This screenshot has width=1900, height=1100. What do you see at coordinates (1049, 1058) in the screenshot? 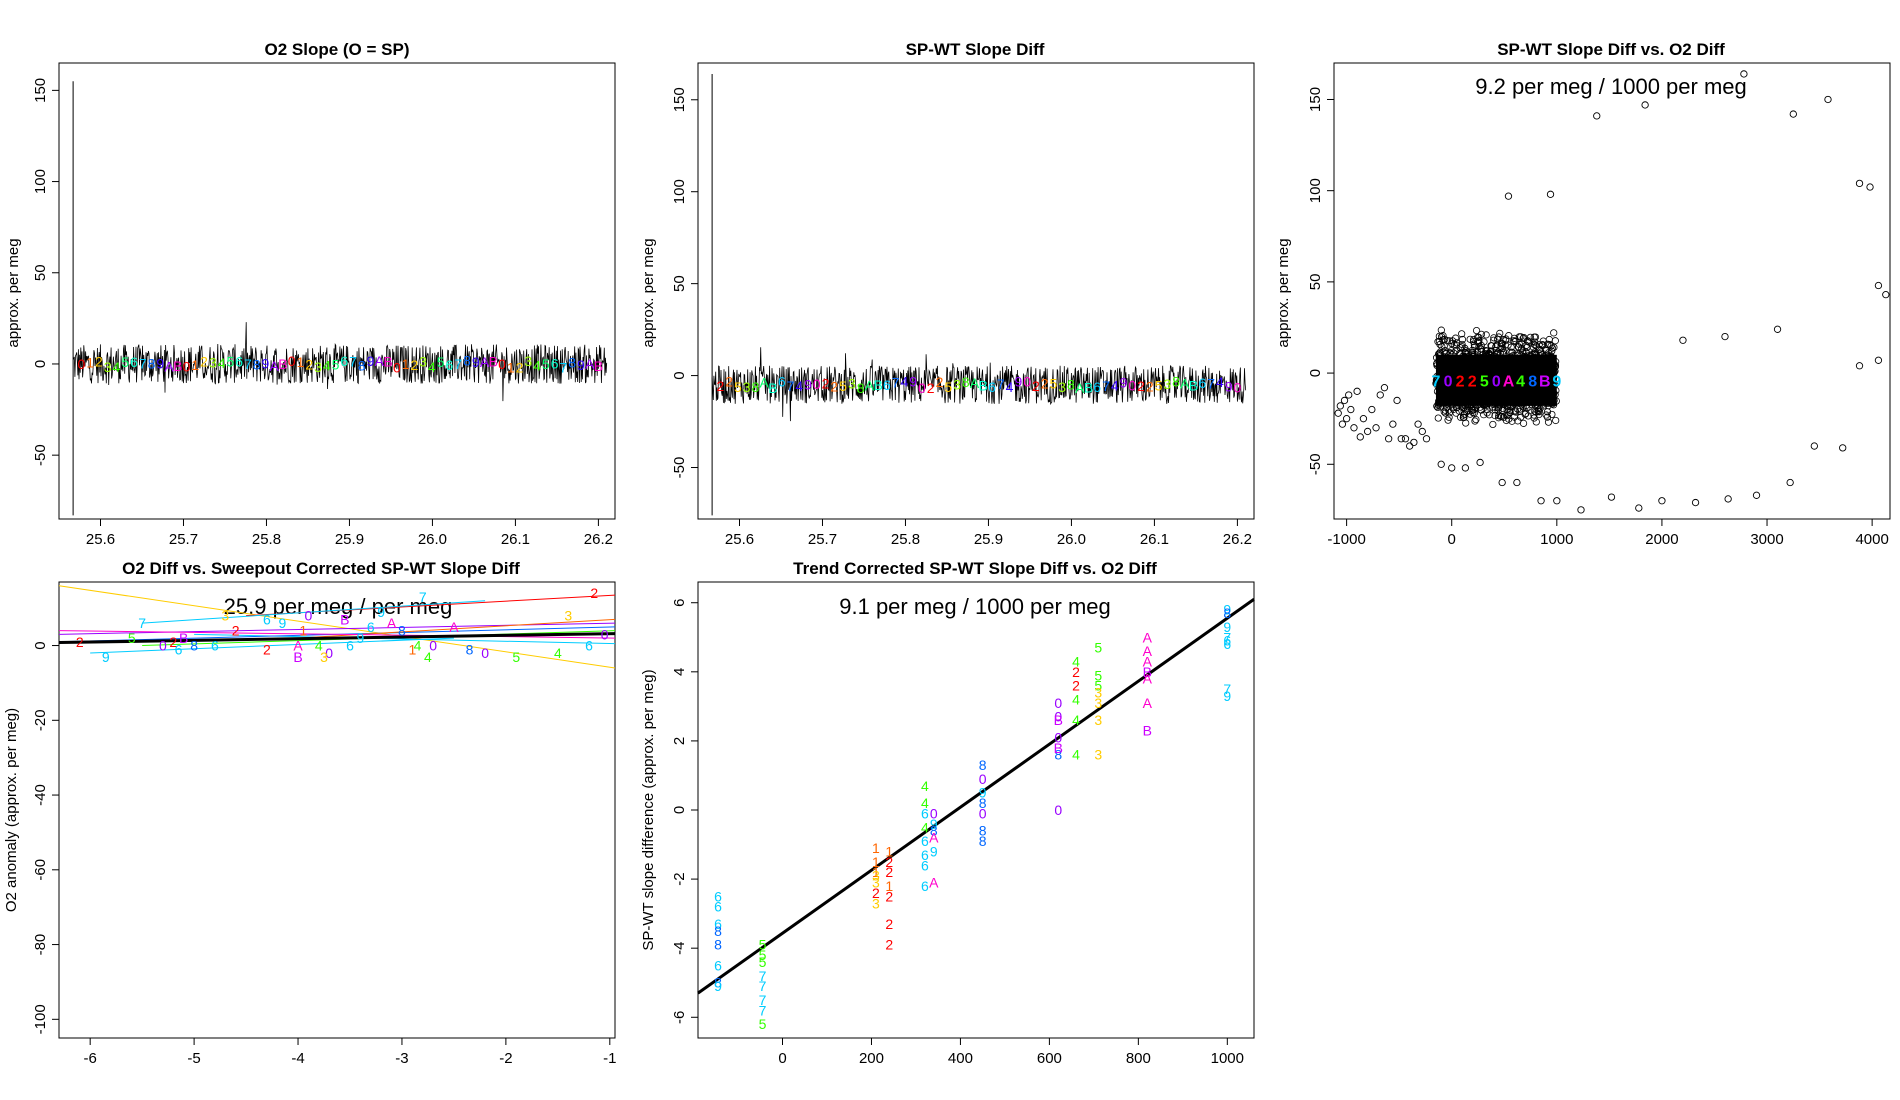
I see `x-tick-label: 600` at bounding box center [1049, 1058].